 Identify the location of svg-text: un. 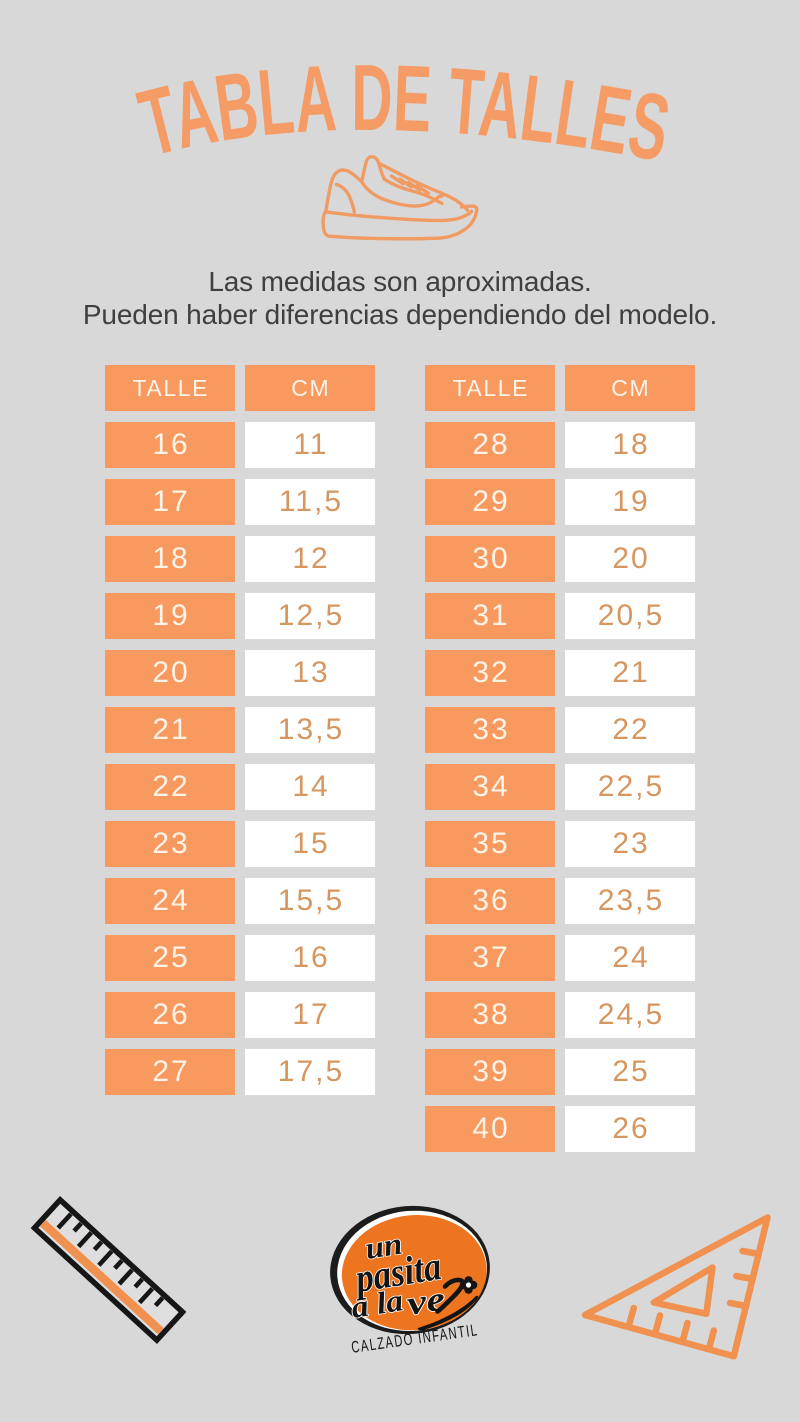
(384, 1246).